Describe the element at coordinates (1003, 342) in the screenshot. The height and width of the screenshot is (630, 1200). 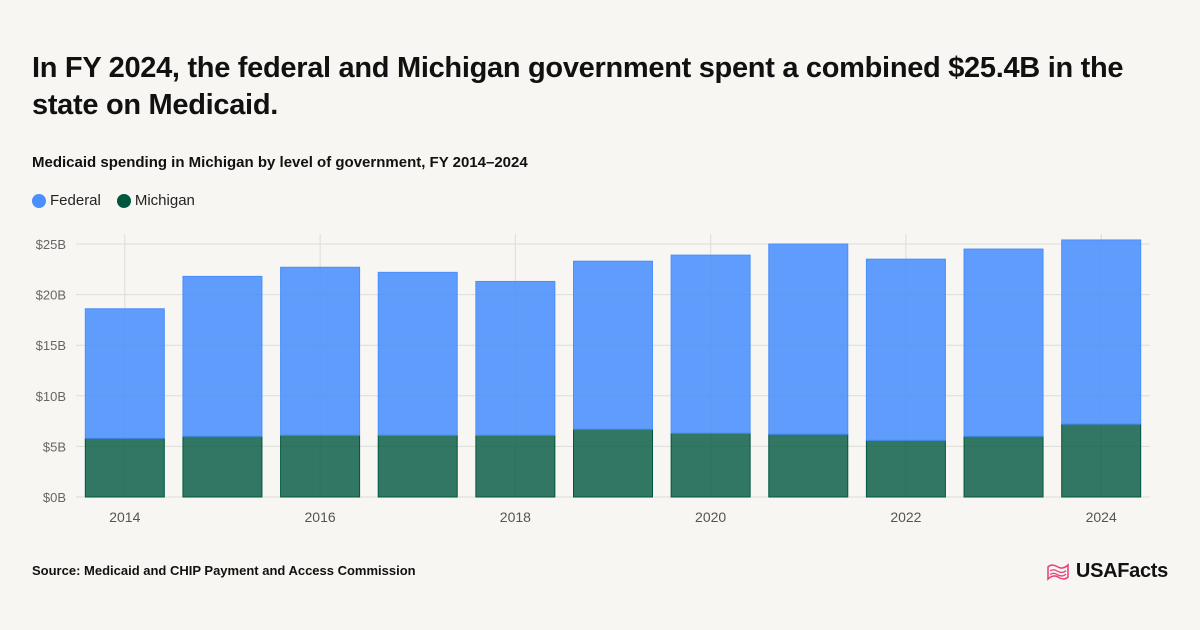
I see `bar-federal-2023` at that location.